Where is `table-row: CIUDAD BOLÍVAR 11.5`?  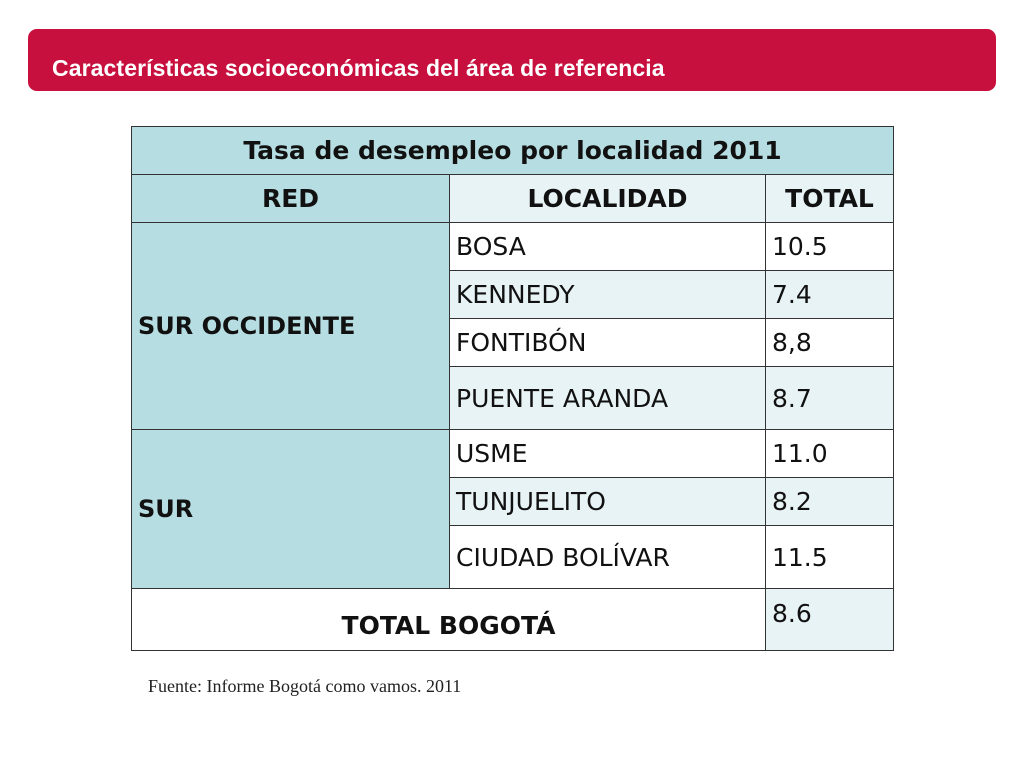
table-row: CIUDAD BOLÍVAR 11.5 is located at coordinates (513, 557).